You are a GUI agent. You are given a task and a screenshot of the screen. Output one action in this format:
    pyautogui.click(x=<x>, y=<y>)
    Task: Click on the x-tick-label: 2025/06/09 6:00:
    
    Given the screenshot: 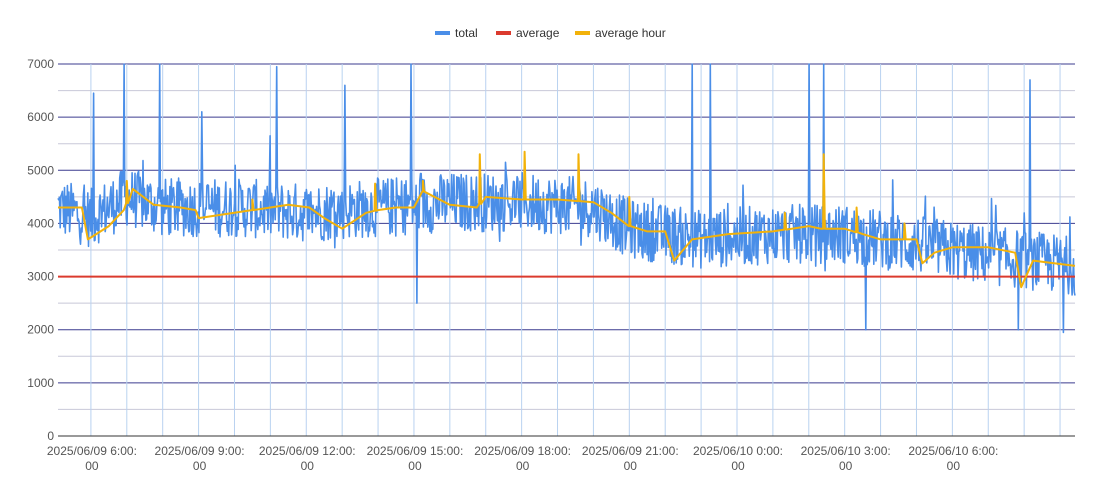 What is the action you would take?
    pyautogui.click(x=92, y=451)
    